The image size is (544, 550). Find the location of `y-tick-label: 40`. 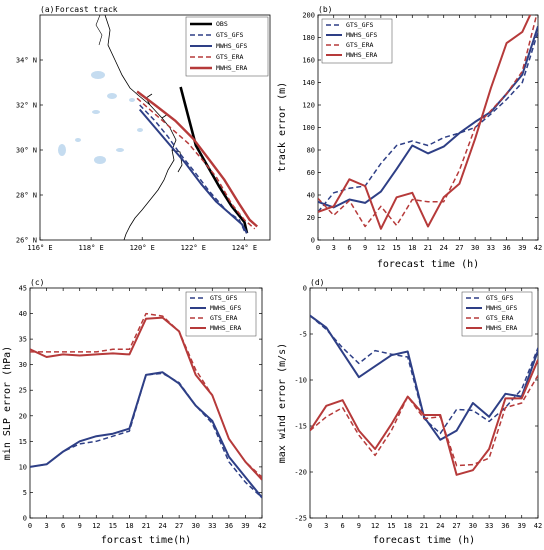

y-tick-label: 40 is located at coordinates (23, 314).